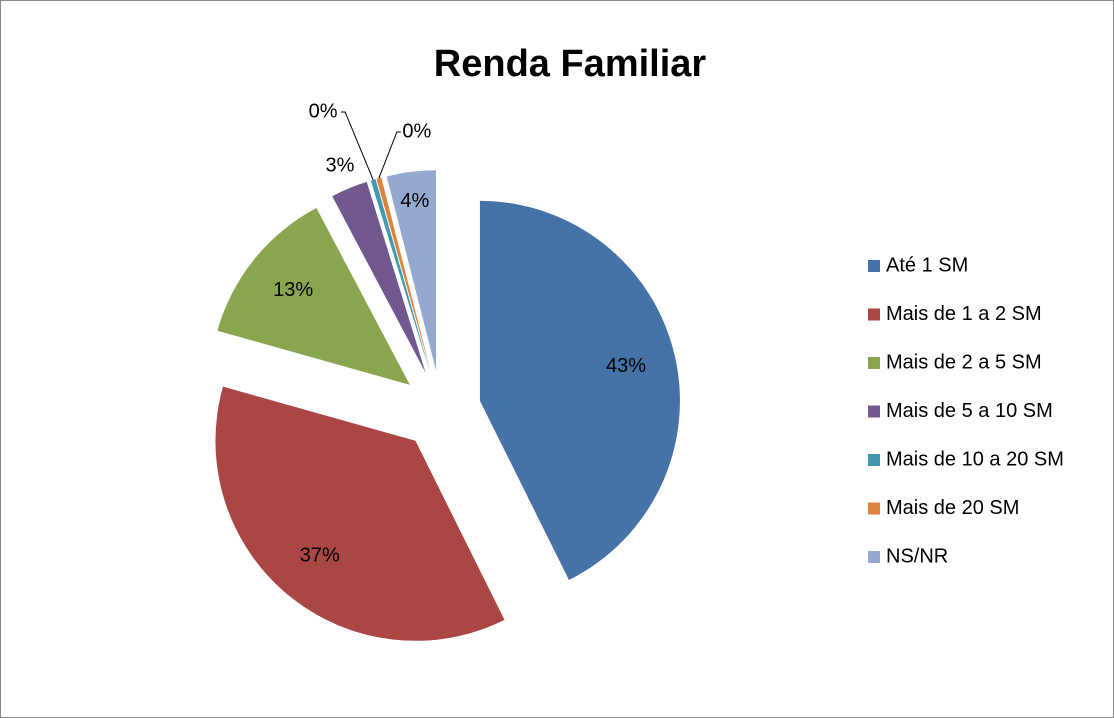 The height and width of the screenshot is (718, 1114). I want to click on legend-label: Mais de 5 a 10 SM, so click(969, 411).